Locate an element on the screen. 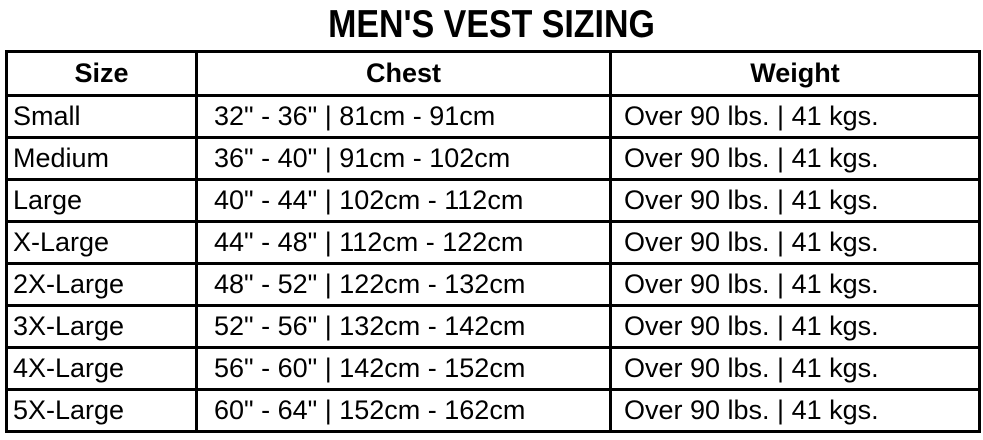  chest-cell: 40" - 44" | 102cm - 112cm is located at coordinates (403, 200).